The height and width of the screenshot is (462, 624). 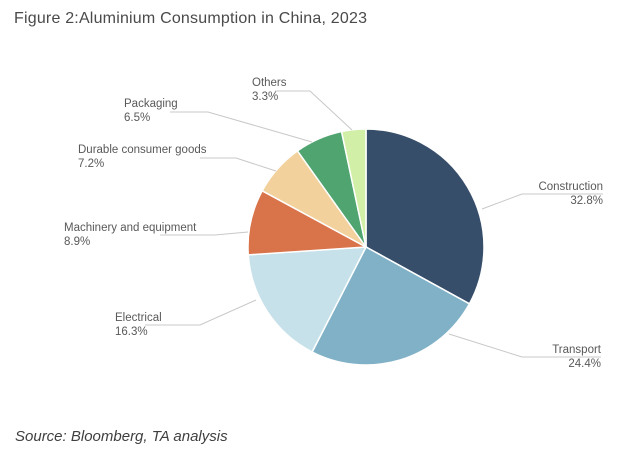 I want to click on slice-label: Machinery and equipment, so click(x=130, y=228).